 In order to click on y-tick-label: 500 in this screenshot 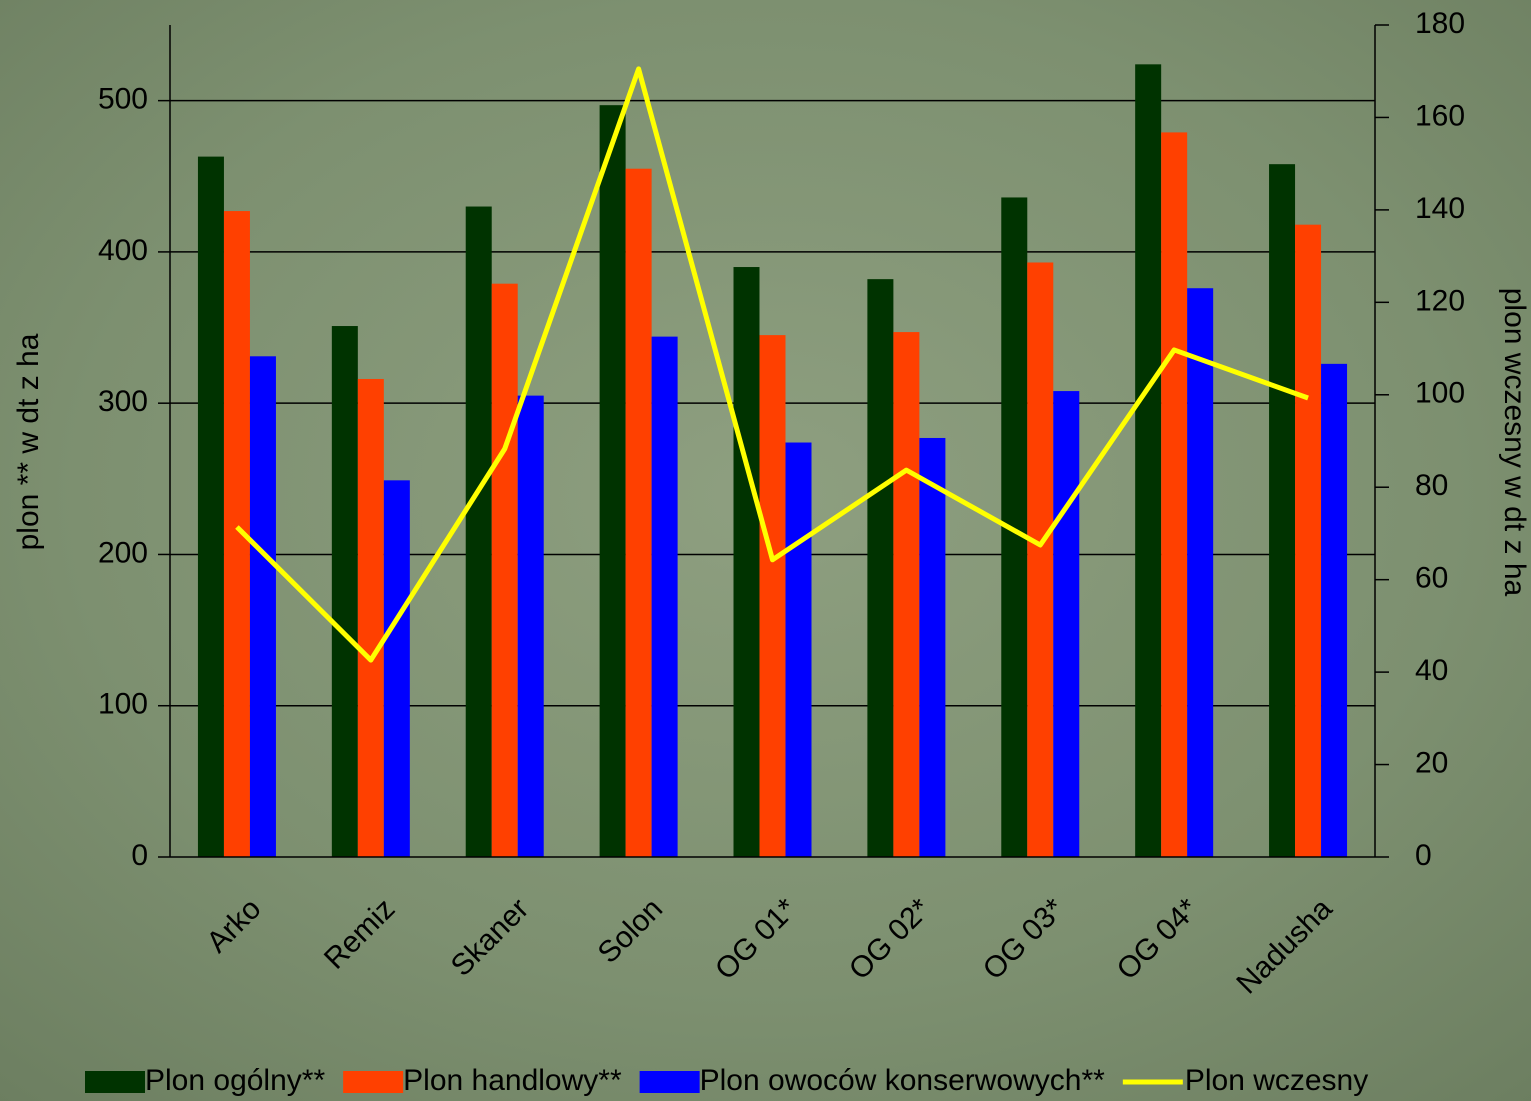, I will do `click(123, 99)`.